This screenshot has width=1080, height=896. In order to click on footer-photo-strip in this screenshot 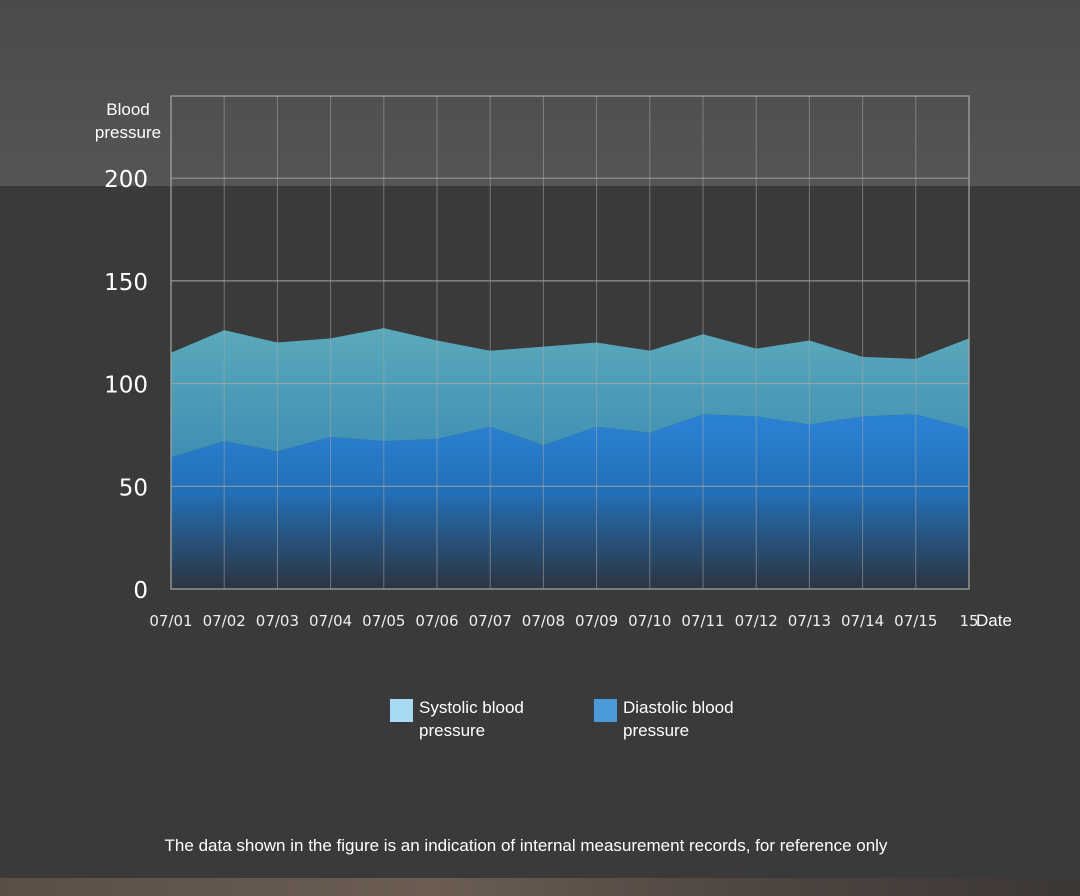, I will do `click(540, 887)`.